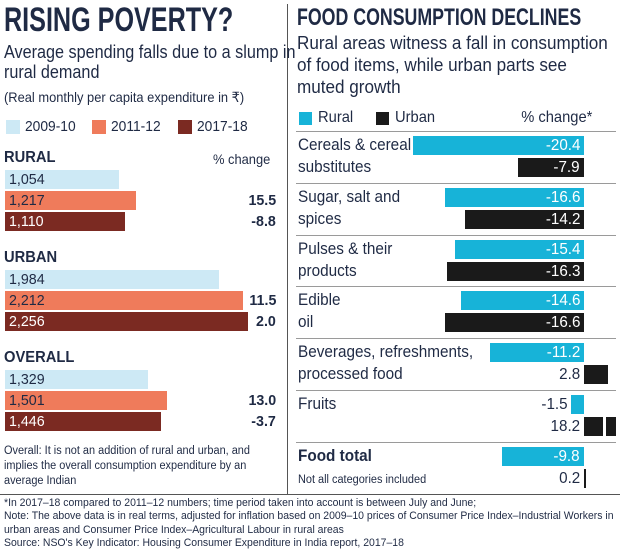  Describe the element at coordinates (562, 219) in the screenshot. I see `value-label: -14.2` at that location.